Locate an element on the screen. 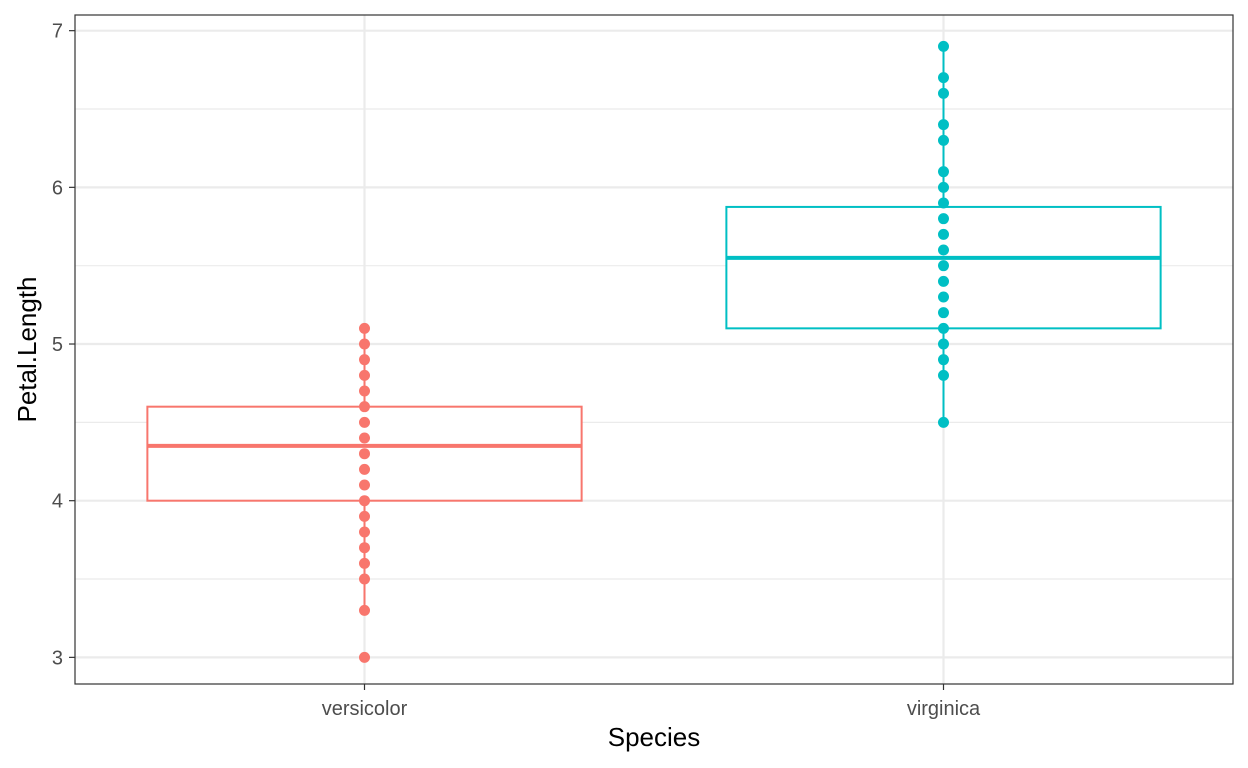 This screenshot has height=768, width=1248. y-axis-title: Petal.Length is located at coordinates (27, 349).